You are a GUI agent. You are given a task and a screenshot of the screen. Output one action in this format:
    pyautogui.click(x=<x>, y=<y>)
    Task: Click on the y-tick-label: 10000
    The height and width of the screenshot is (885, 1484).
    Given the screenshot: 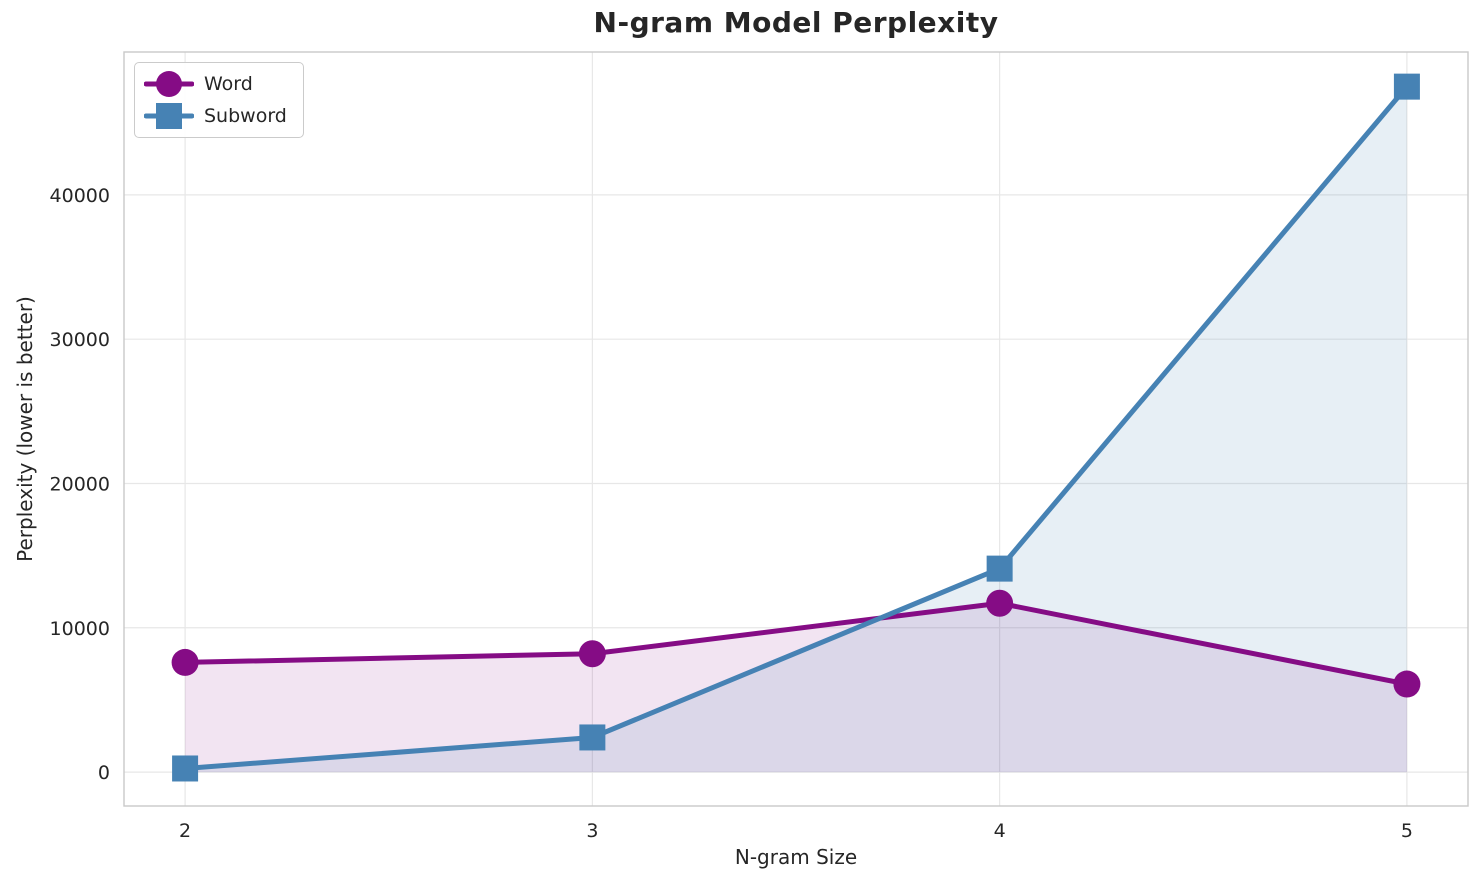 What is the action you would take?
    pyautogui.click(x=80, y=629)
    